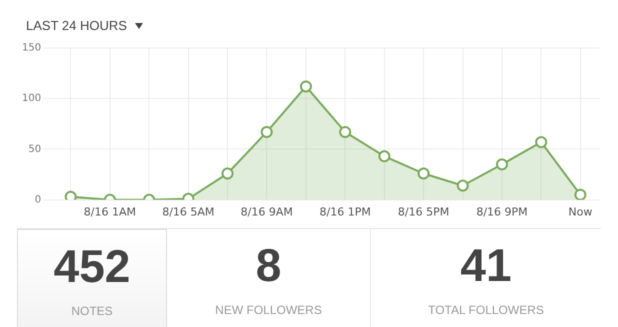  Describe the element at coordinates (32, 48) in the screenshot. I see `y-tick-label: 150` at that location.